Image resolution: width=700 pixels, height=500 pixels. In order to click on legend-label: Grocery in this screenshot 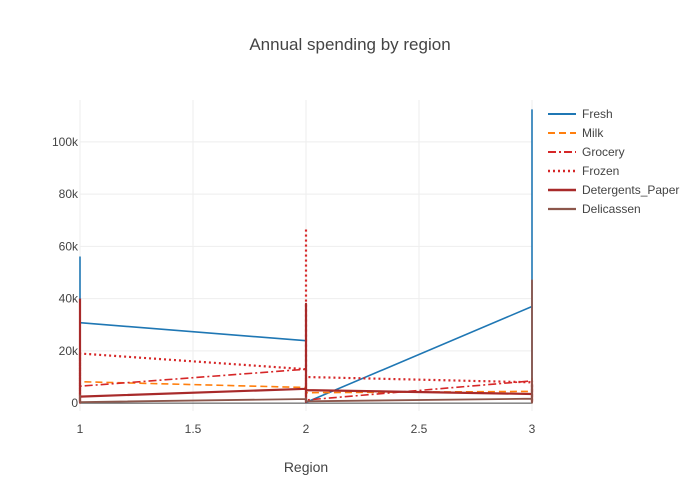, I will do `click(603, 152)`.